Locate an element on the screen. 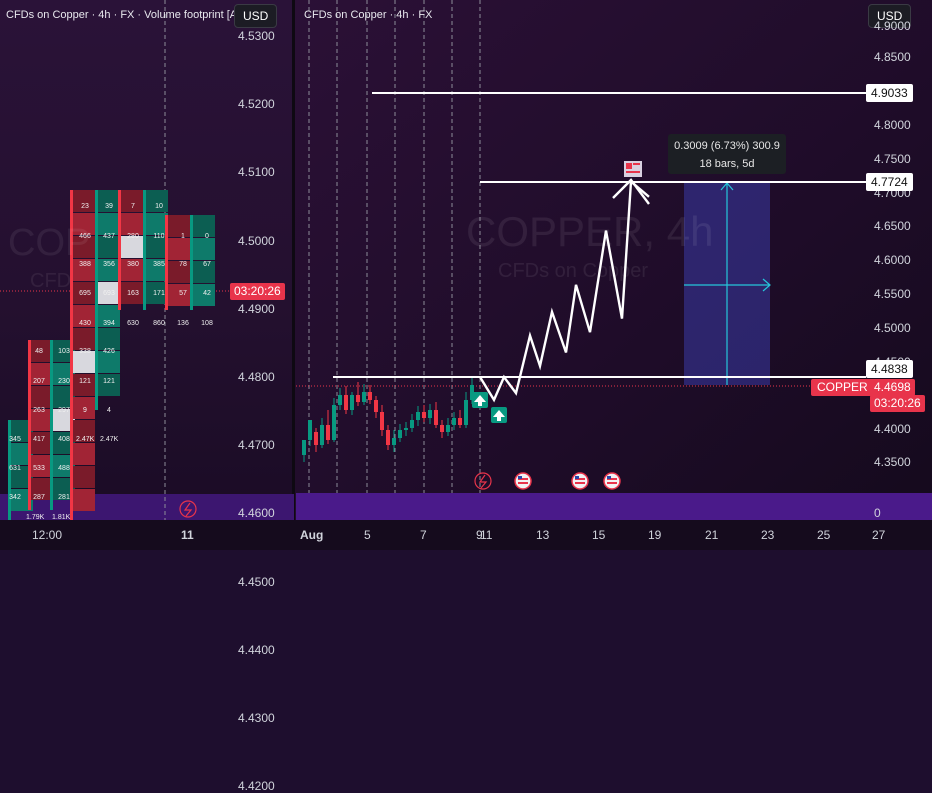 Image resolution: width=932 pixels, height=793 pixels. symbol-label: COPPER is located at coordinates (842, 387).